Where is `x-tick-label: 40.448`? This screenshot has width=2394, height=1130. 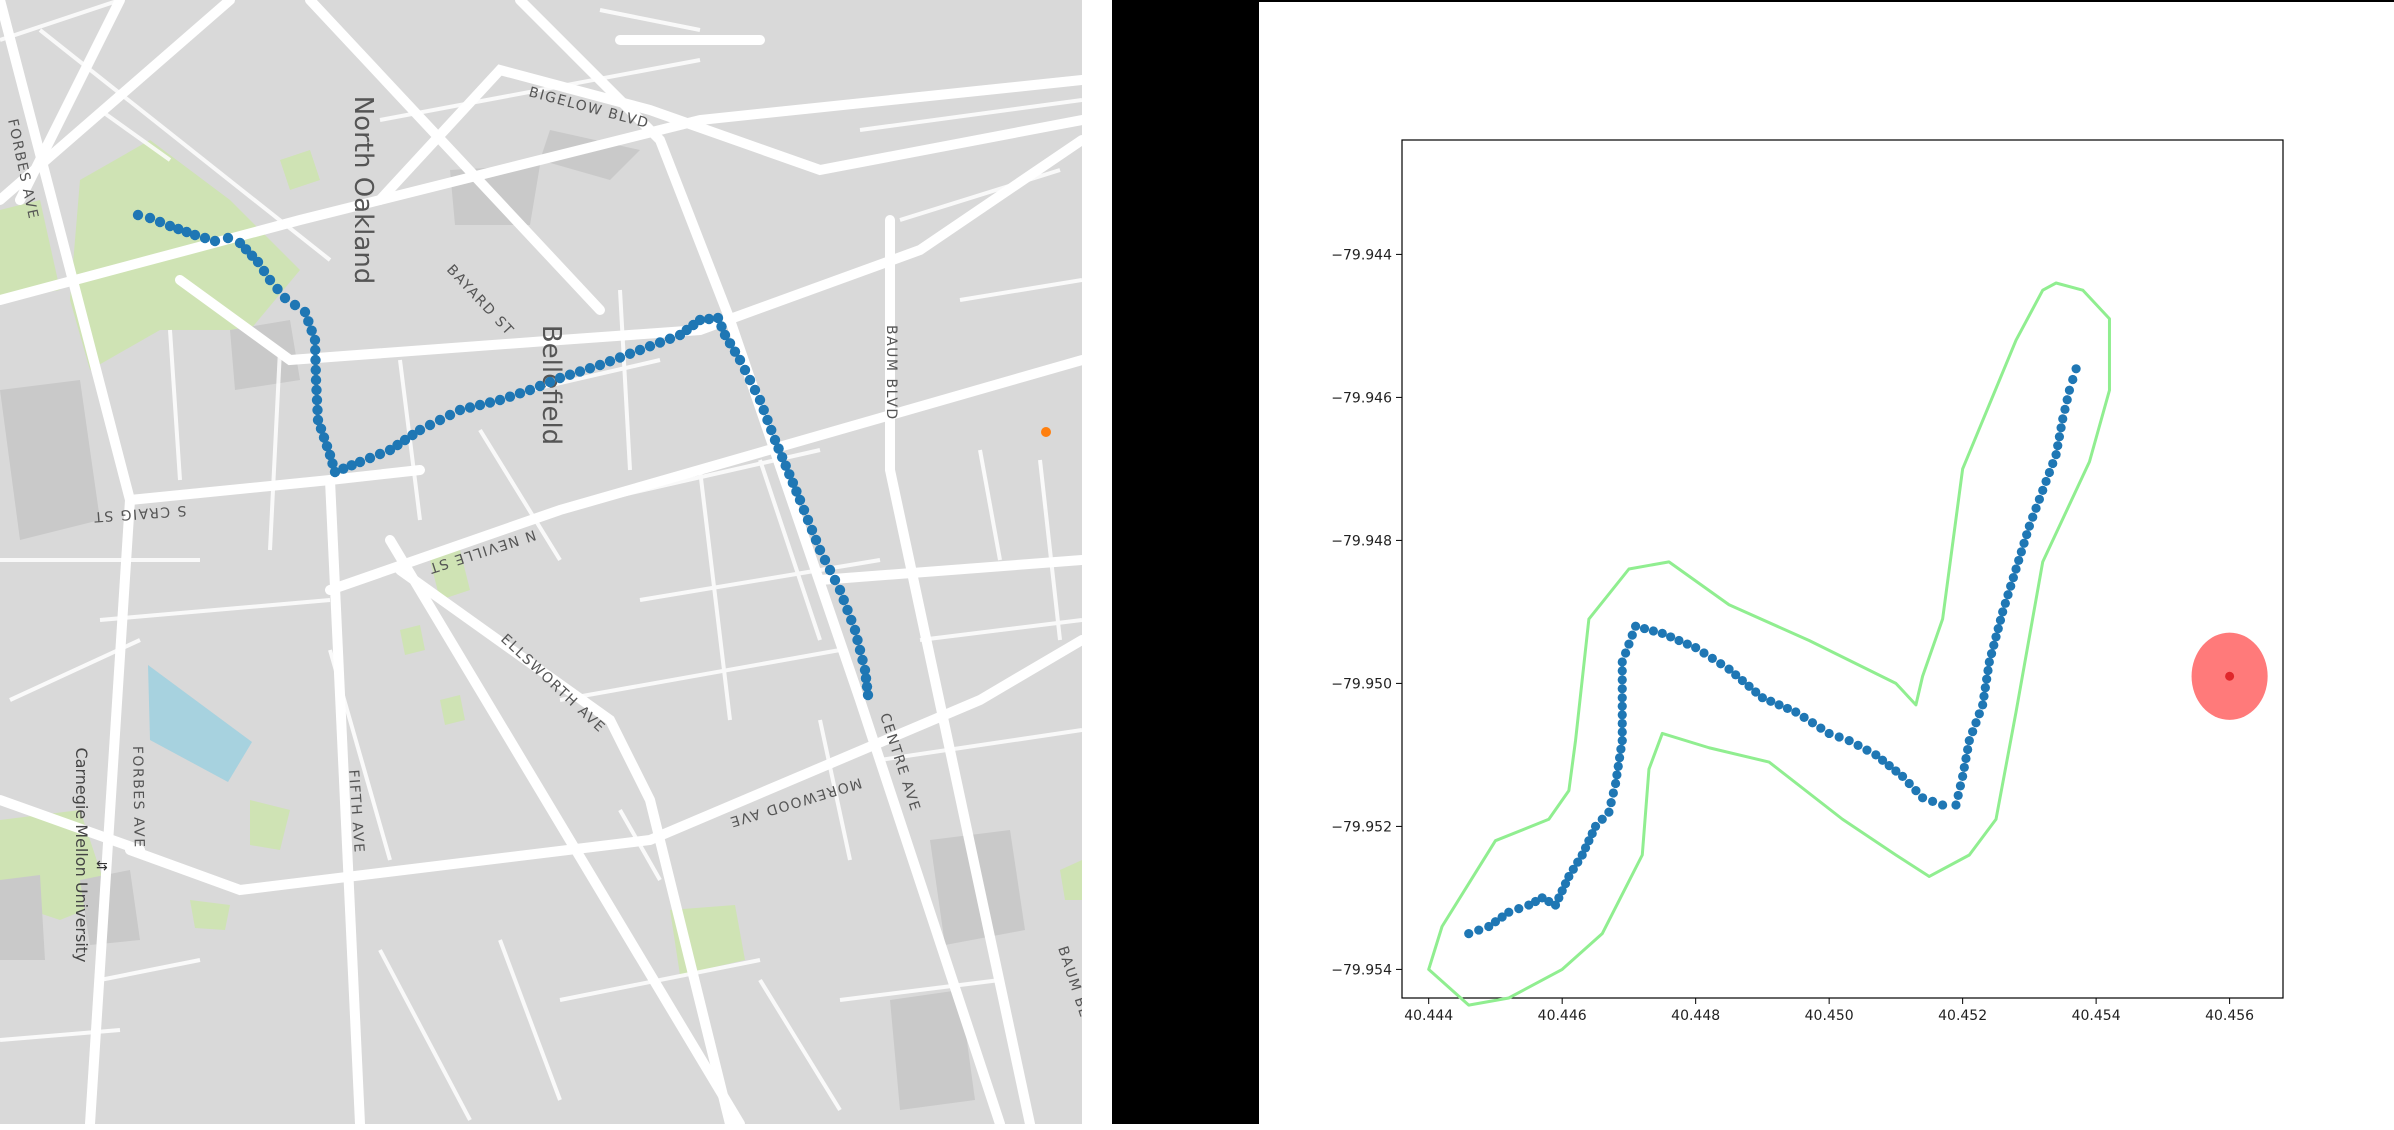
x-tick-label: 40.448 is located at coordinates (1695, 1016).